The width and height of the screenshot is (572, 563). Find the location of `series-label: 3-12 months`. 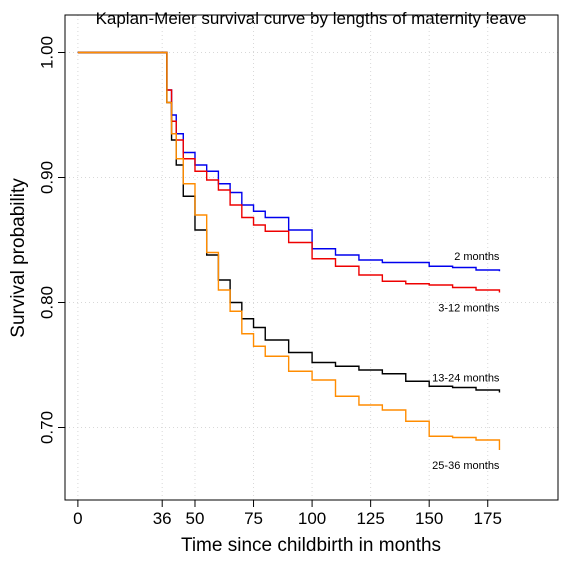

series-label: 3-12 months is located at coordinates (469, 308).